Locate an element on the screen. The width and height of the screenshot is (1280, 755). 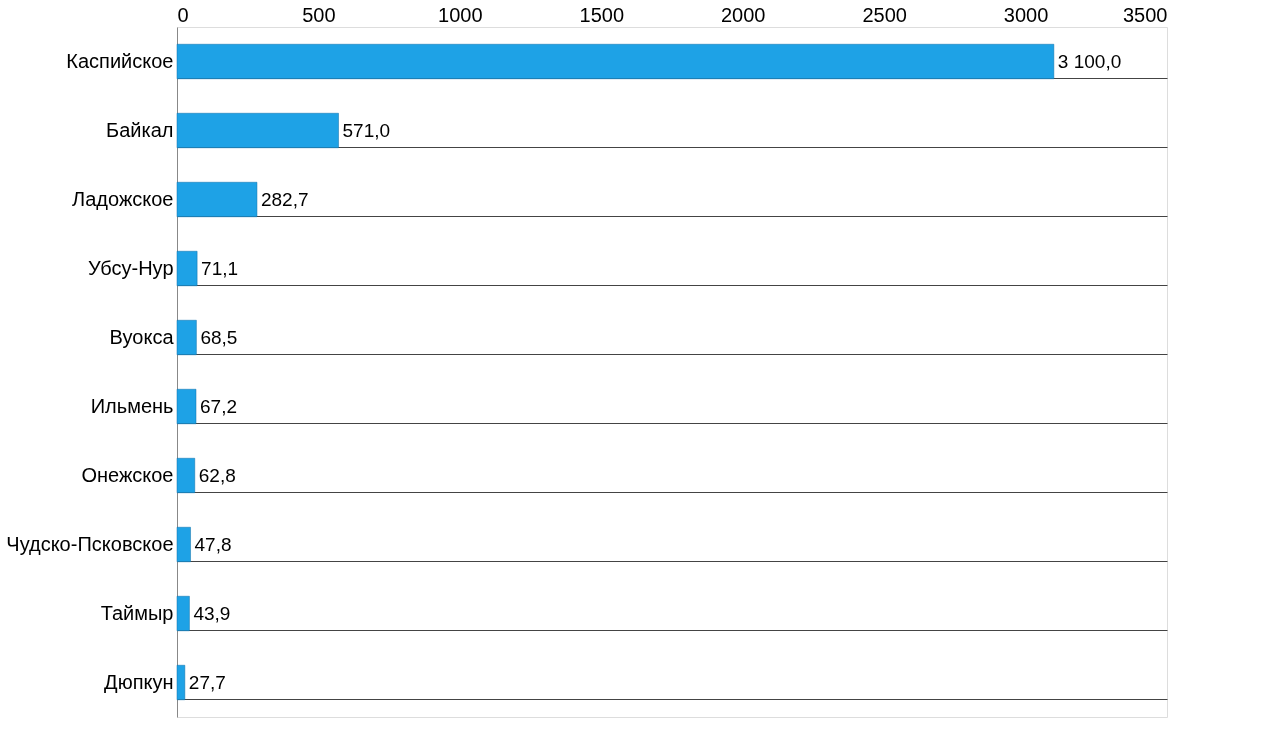
y-tick-label: Вуокса is located at coordinates (142, 336).